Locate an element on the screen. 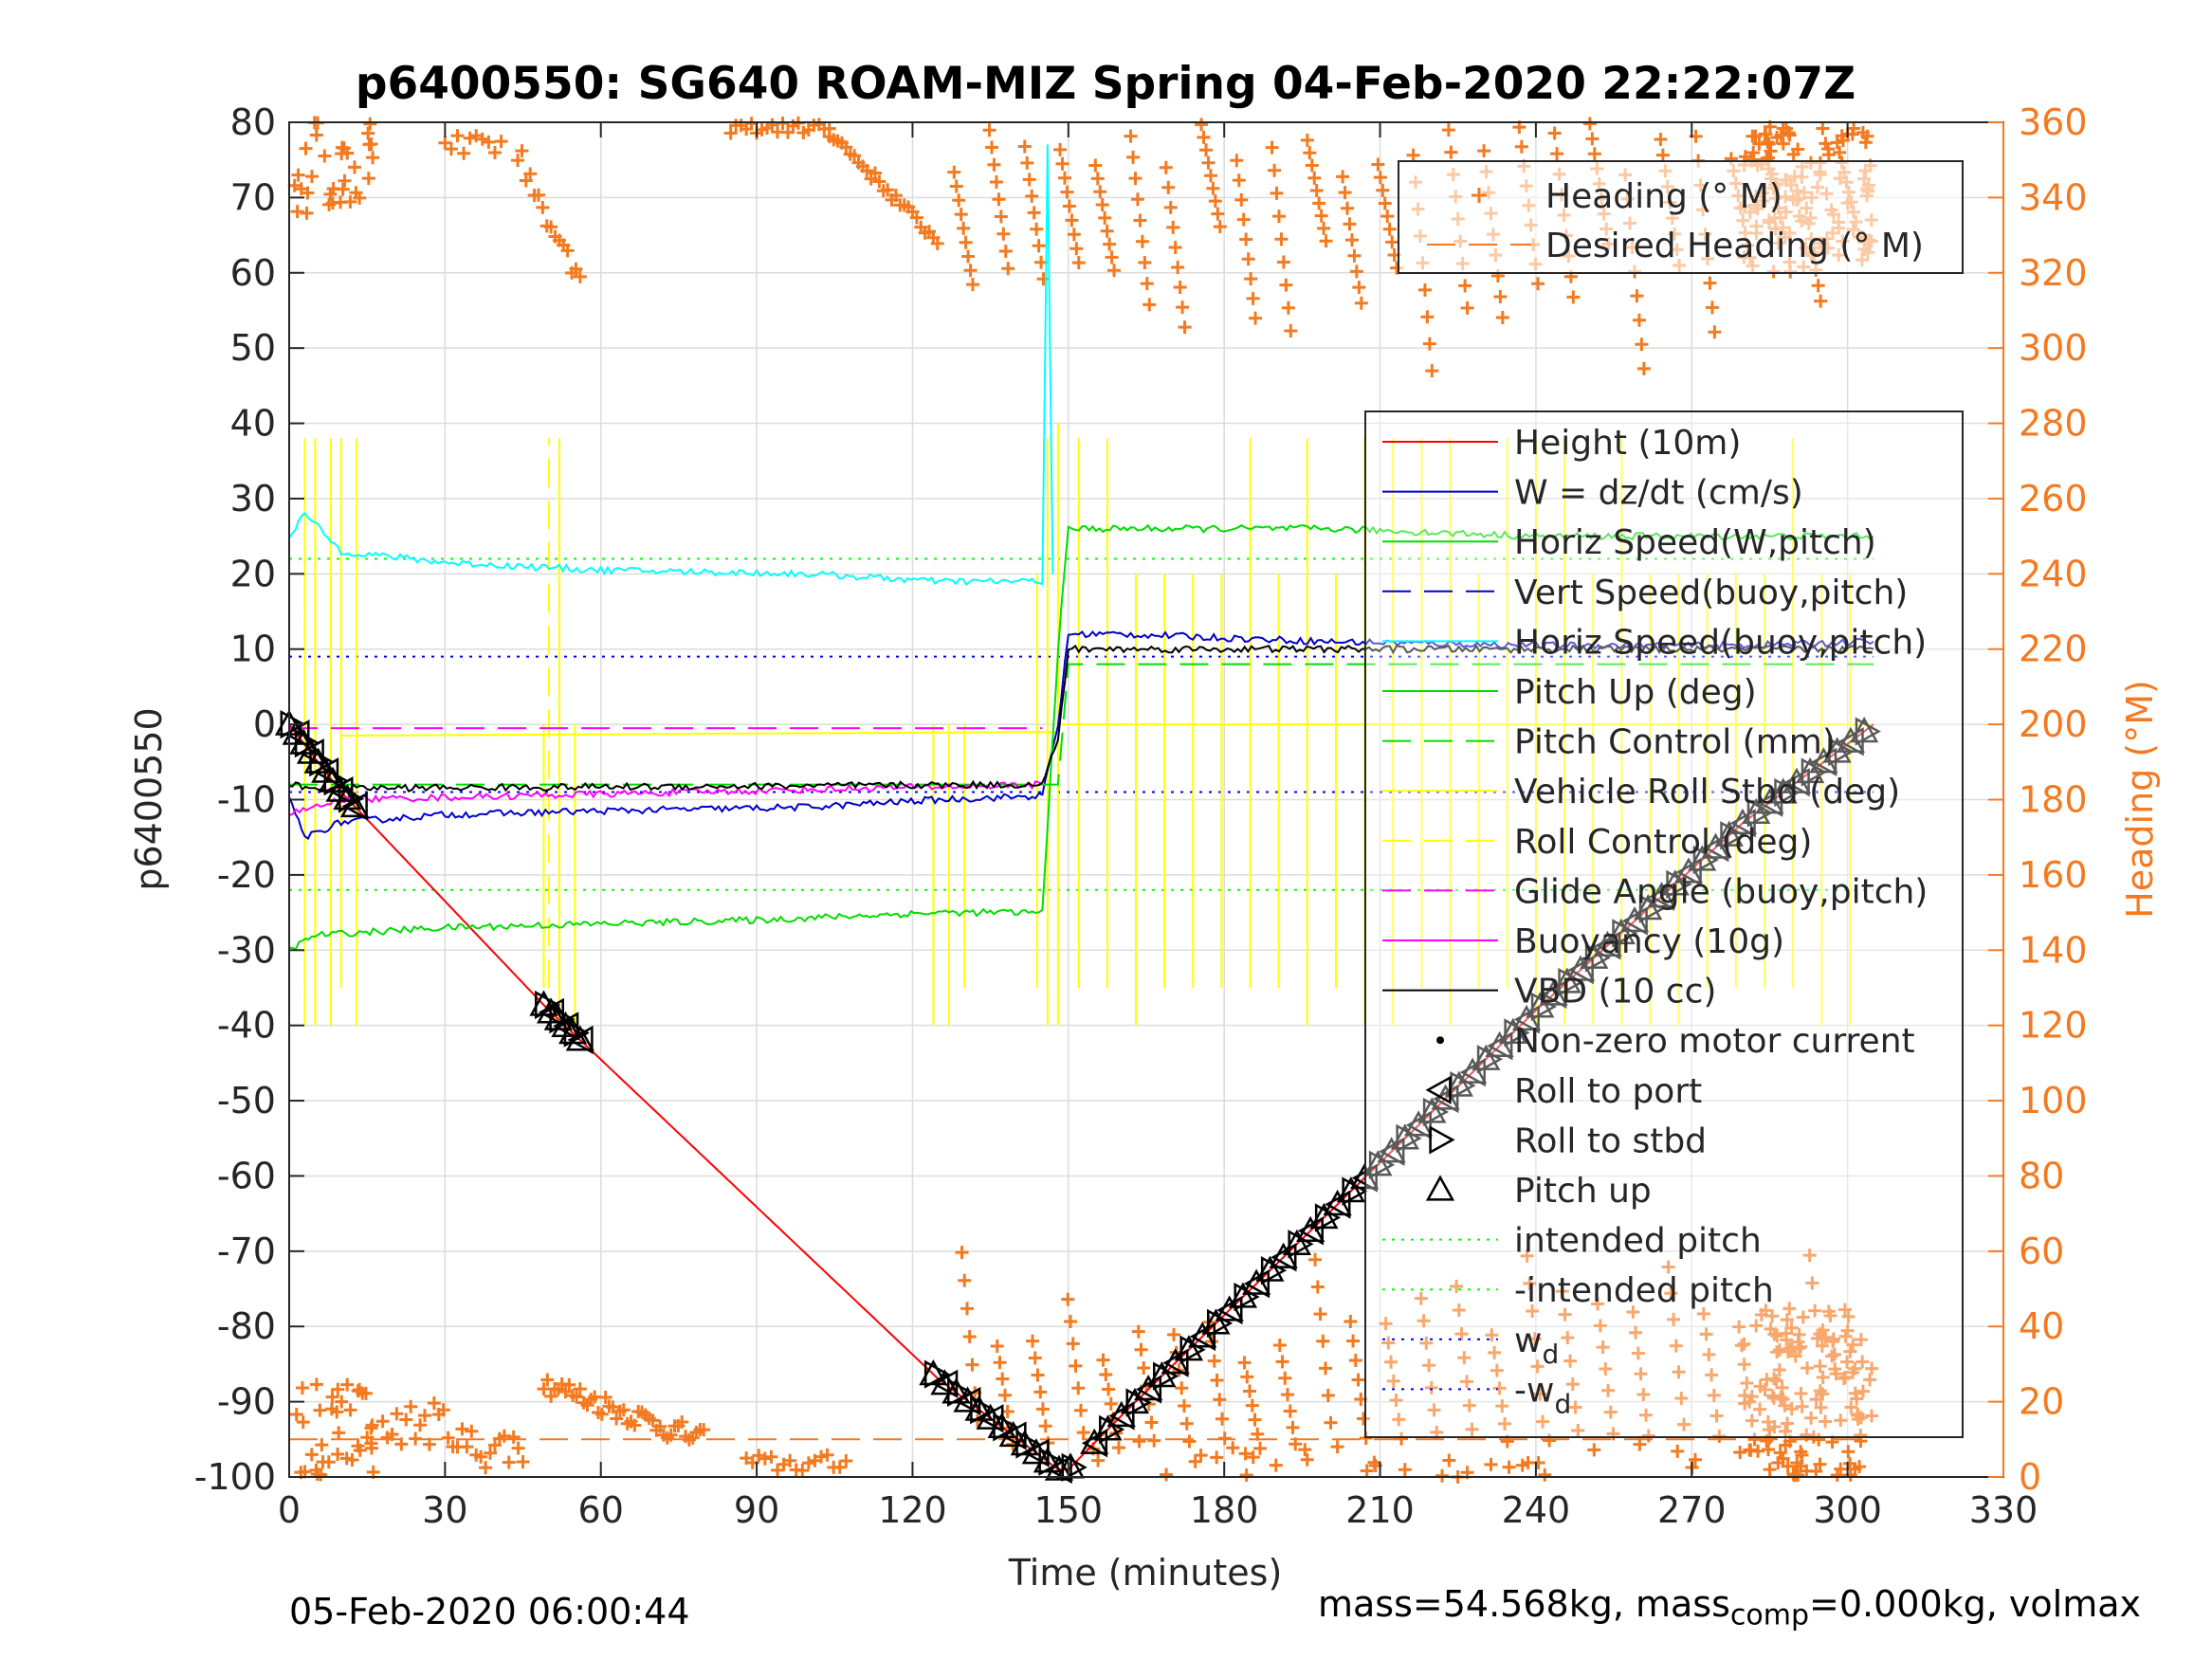 The width and height of the screenshot is (2212, 1659). legend-heading-label: Desired Heading (° M) is located at coordinates (1734, 246).